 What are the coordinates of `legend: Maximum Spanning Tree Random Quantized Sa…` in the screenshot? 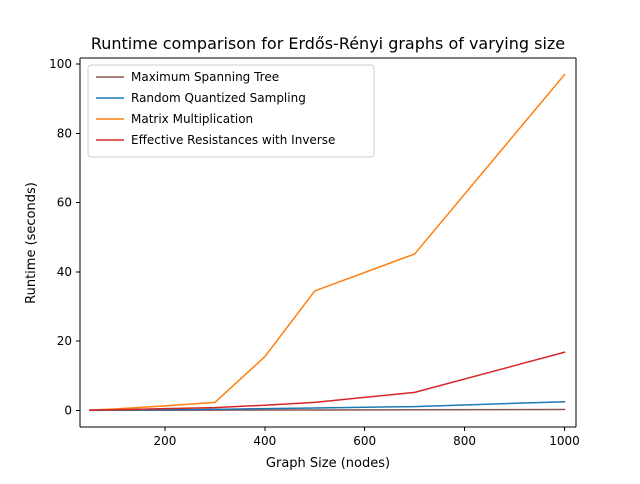 It's located at (231, 111).